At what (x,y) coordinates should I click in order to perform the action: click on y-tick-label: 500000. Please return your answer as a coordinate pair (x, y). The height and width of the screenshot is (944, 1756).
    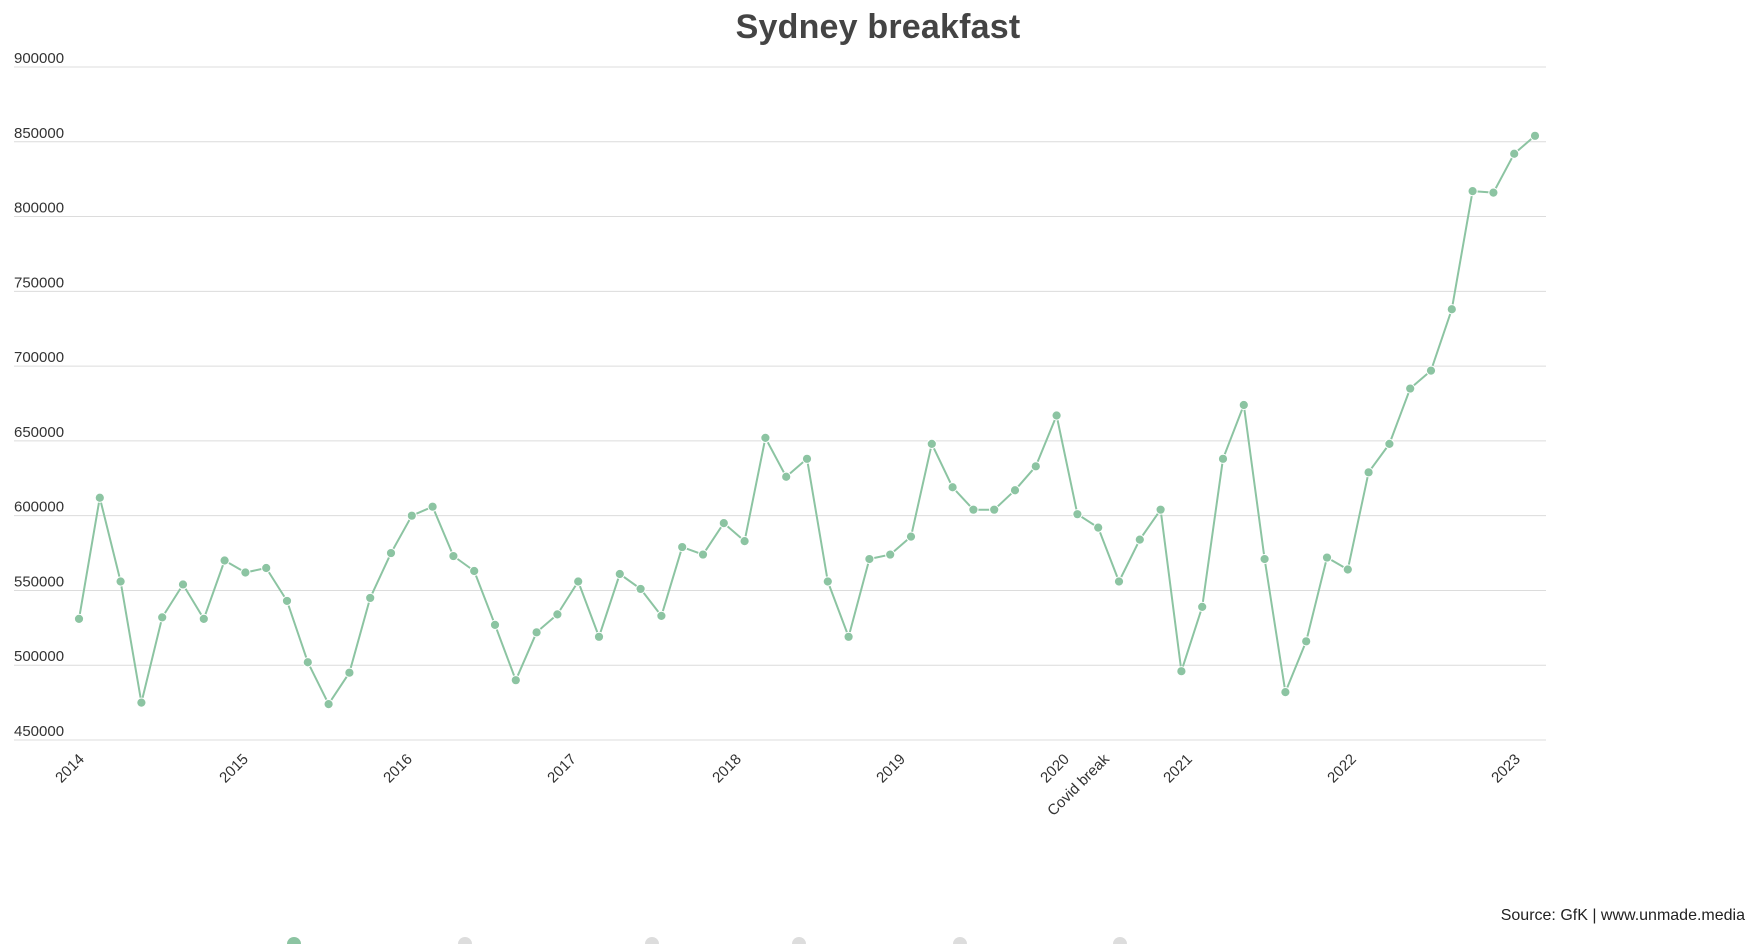
    Looking at the image, I should click on (39, 656).